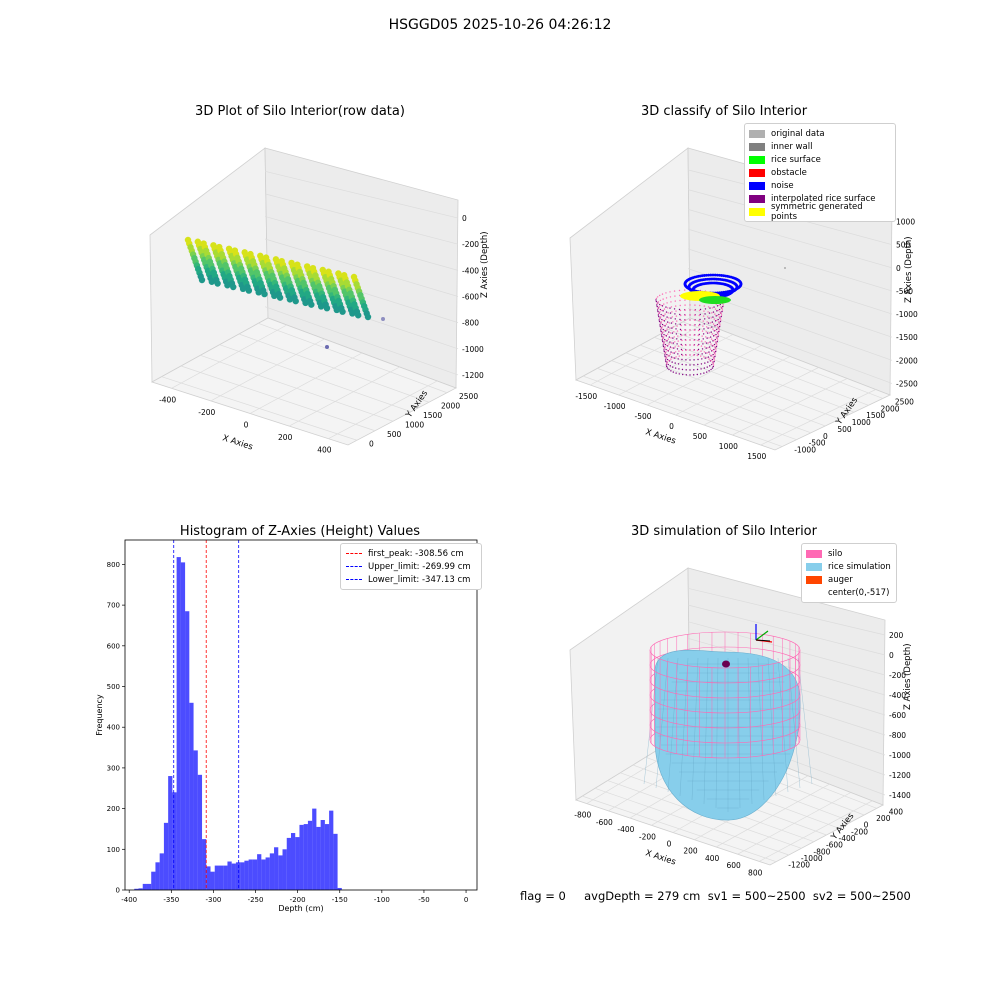 This screenshot has height=1000, width=1000. I want to click on histogram-legend-label: Lower_limit: -347.13 cm, so click(419, 579).